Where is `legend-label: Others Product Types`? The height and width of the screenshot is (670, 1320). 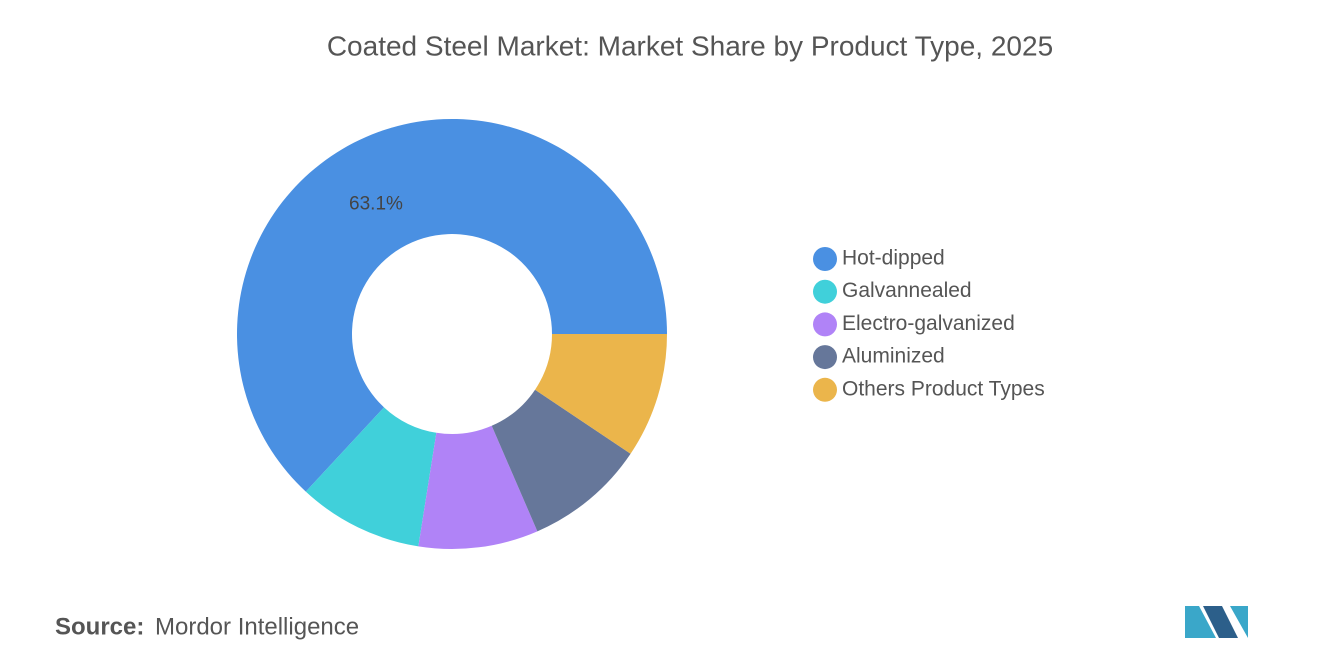
legend-label: Others Product Types is located at coordinates (943, 388).